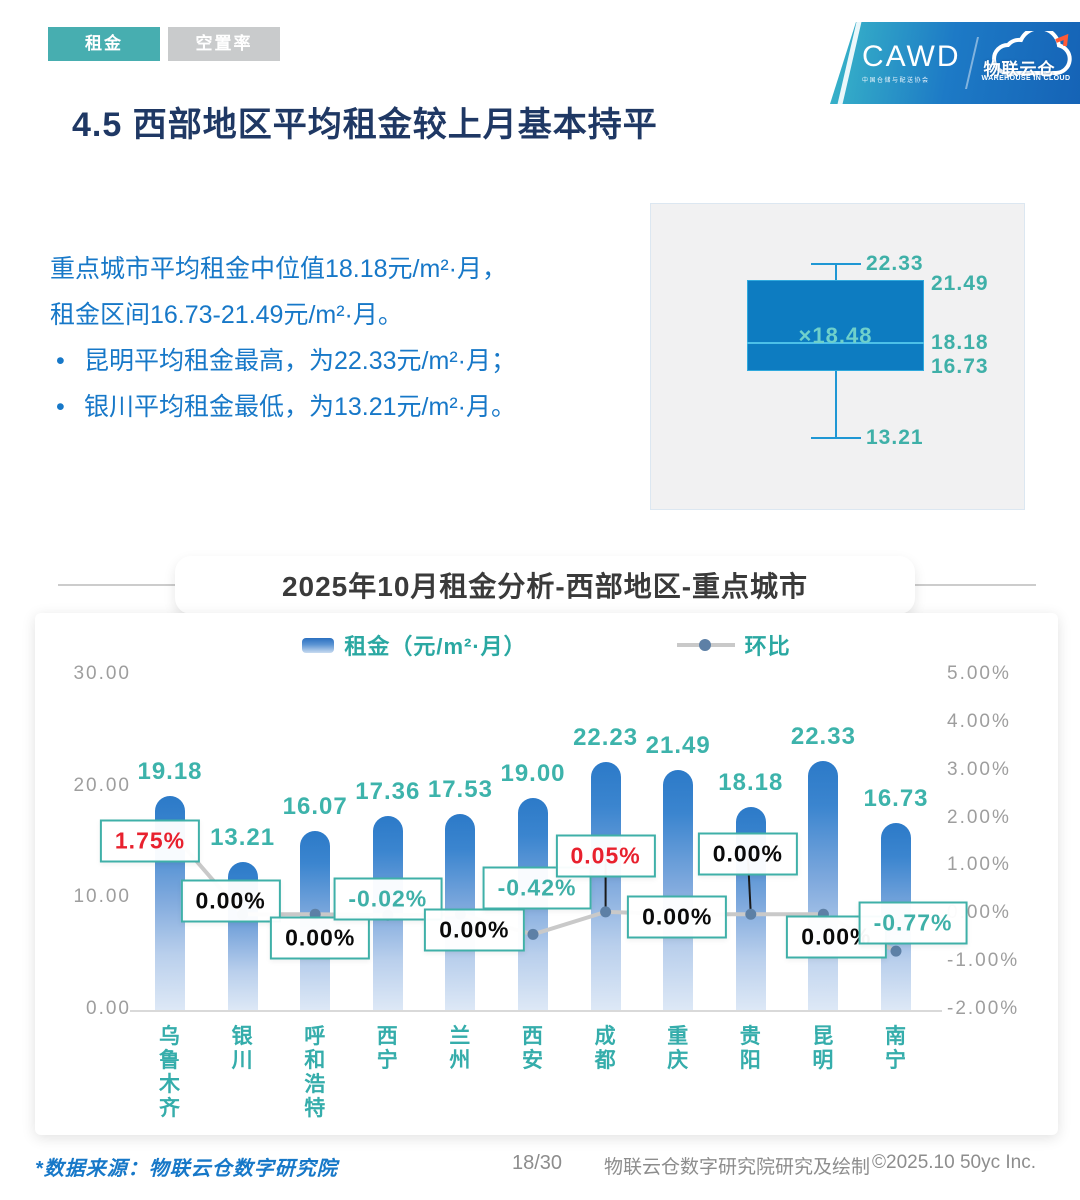 This screenshot has width=1080, height=1200. I want to click on boxplot-min-label: 13.21, so click(895, 437).